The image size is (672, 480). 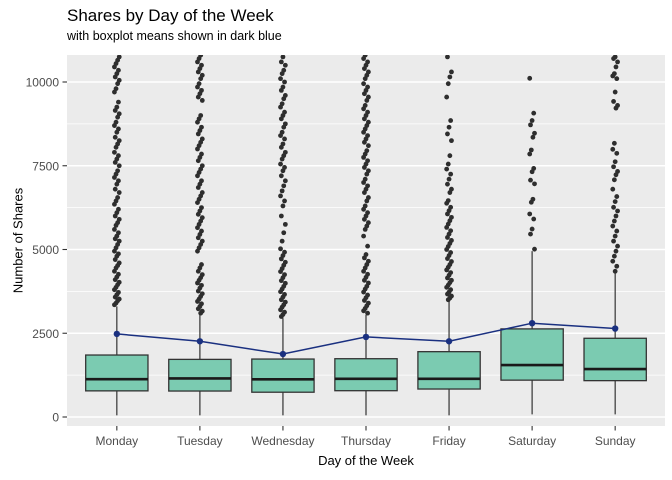 I want to click on boxplot-box, so click(x=615, y=359).